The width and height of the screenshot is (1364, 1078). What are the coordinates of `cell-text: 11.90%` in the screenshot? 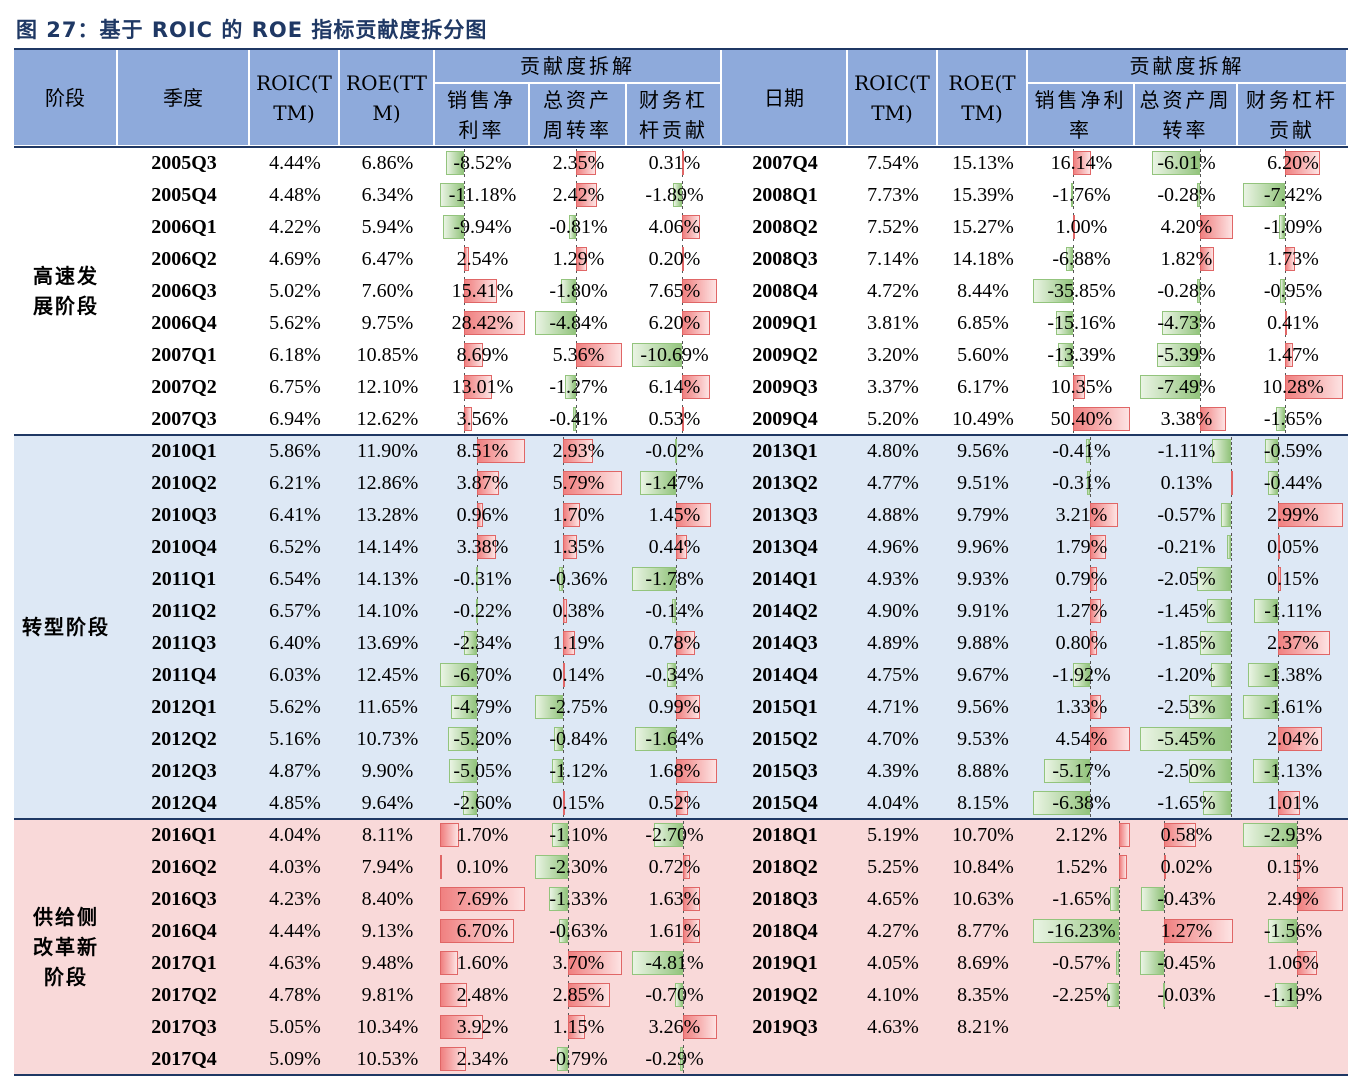 It's located at (387, 450).